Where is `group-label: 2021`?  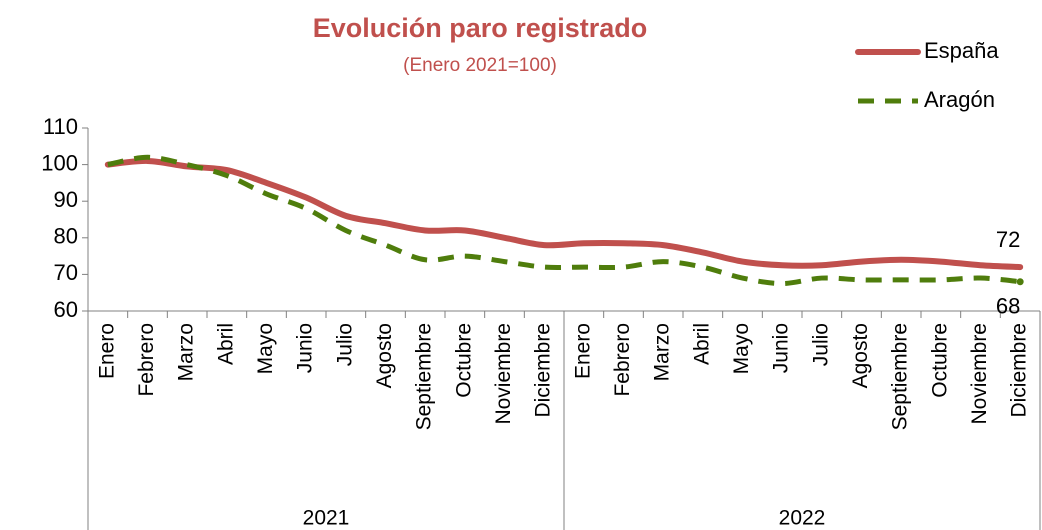 group-label: 2021 is located at coordinates (326, 518).